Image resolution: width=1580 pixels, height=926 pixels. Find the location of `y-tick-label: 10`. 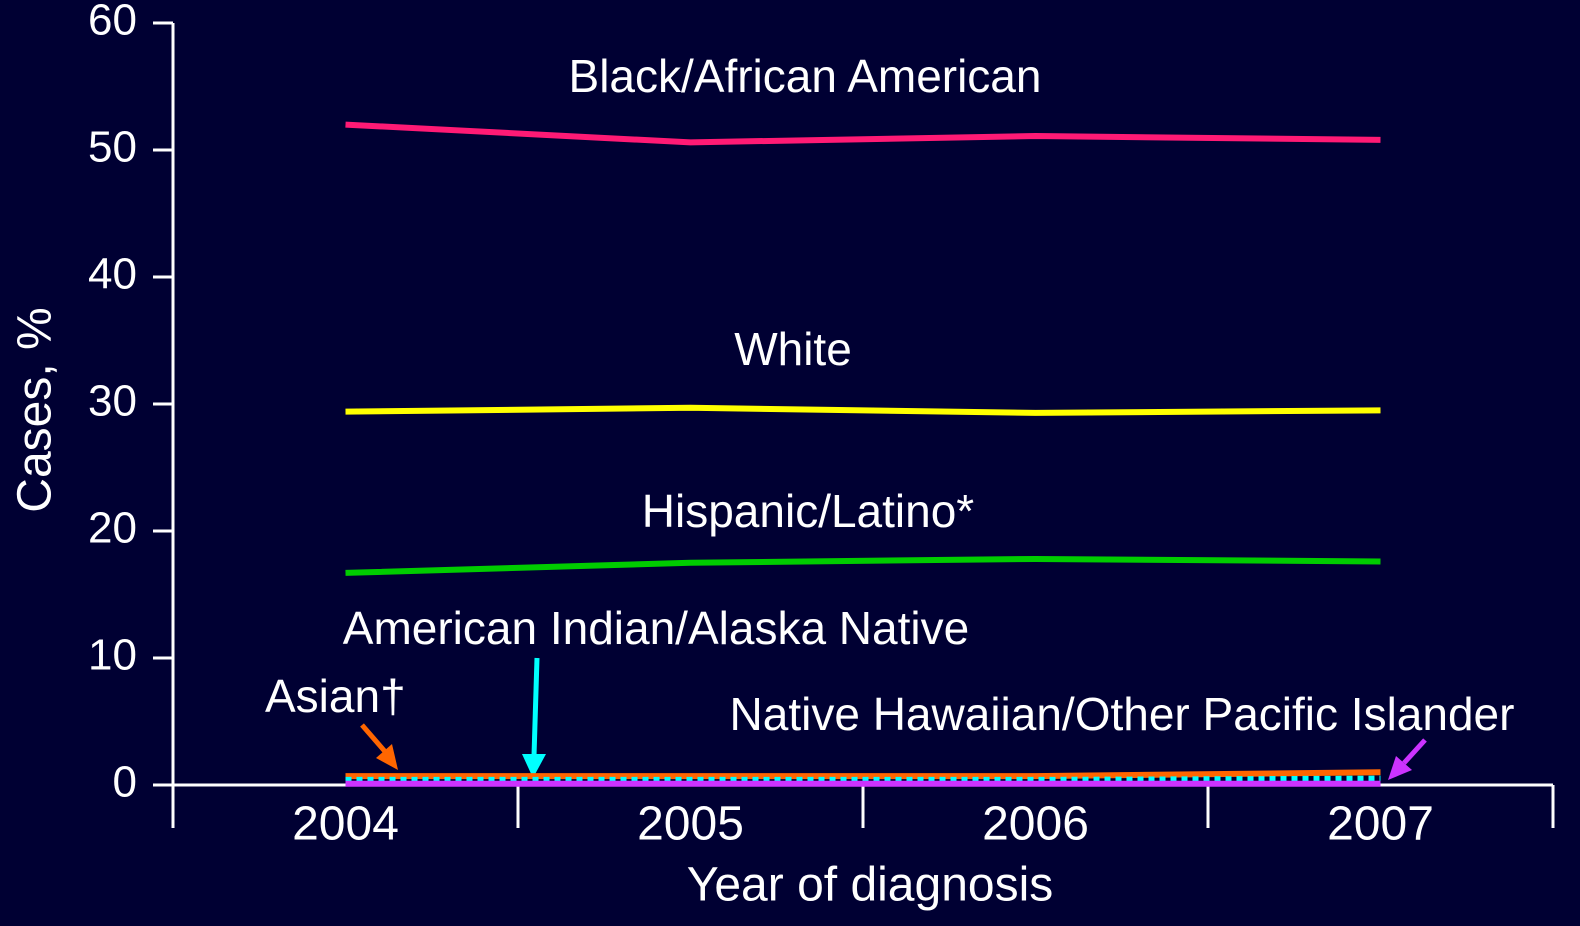

y-tick-label: 10 is located at coordinates (112, 655).